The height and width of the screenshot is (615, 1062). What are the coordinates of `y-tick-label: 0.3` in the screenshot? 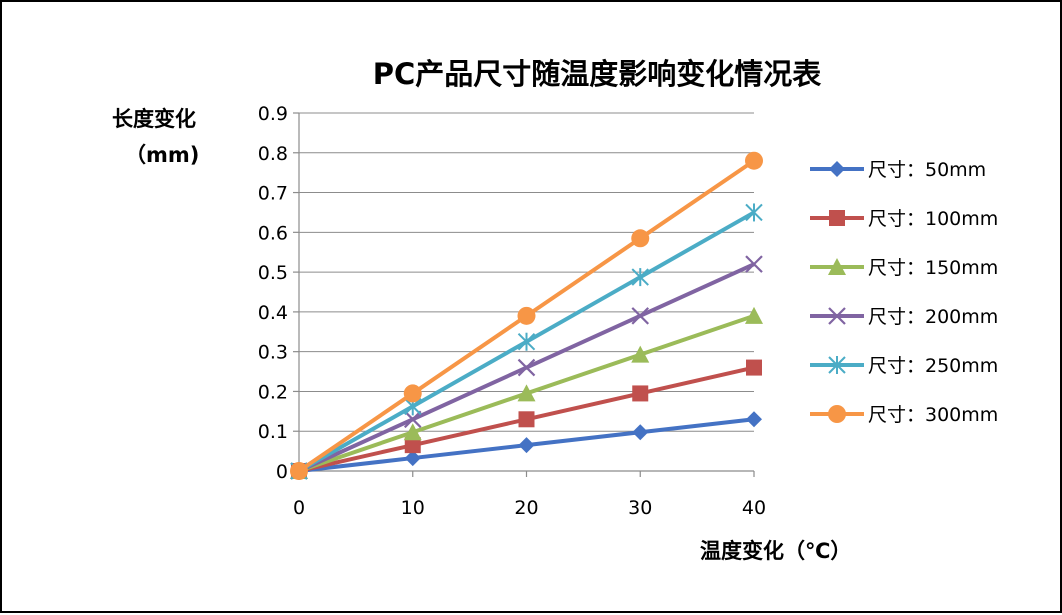 It's located at (273, 353).